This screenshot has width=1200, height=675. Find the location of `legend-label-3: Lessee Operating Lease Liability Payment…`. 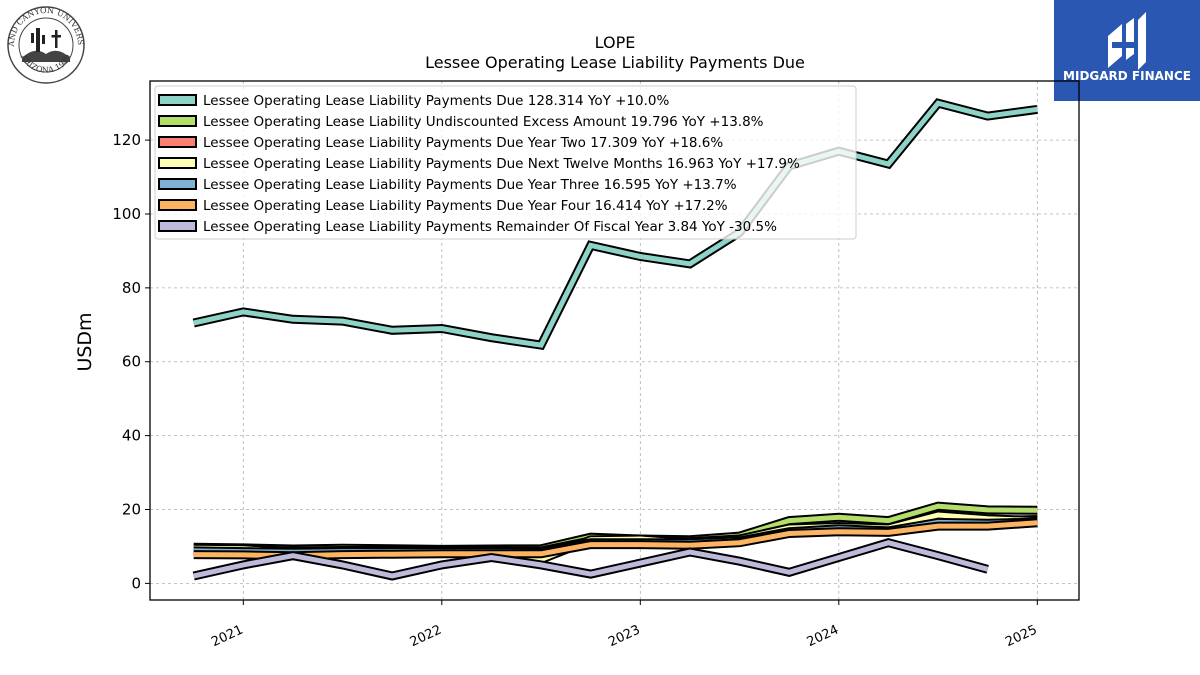

legend-label-3: Lessee Operating Lease Liability Payment… is located at coordinates (463, 143).